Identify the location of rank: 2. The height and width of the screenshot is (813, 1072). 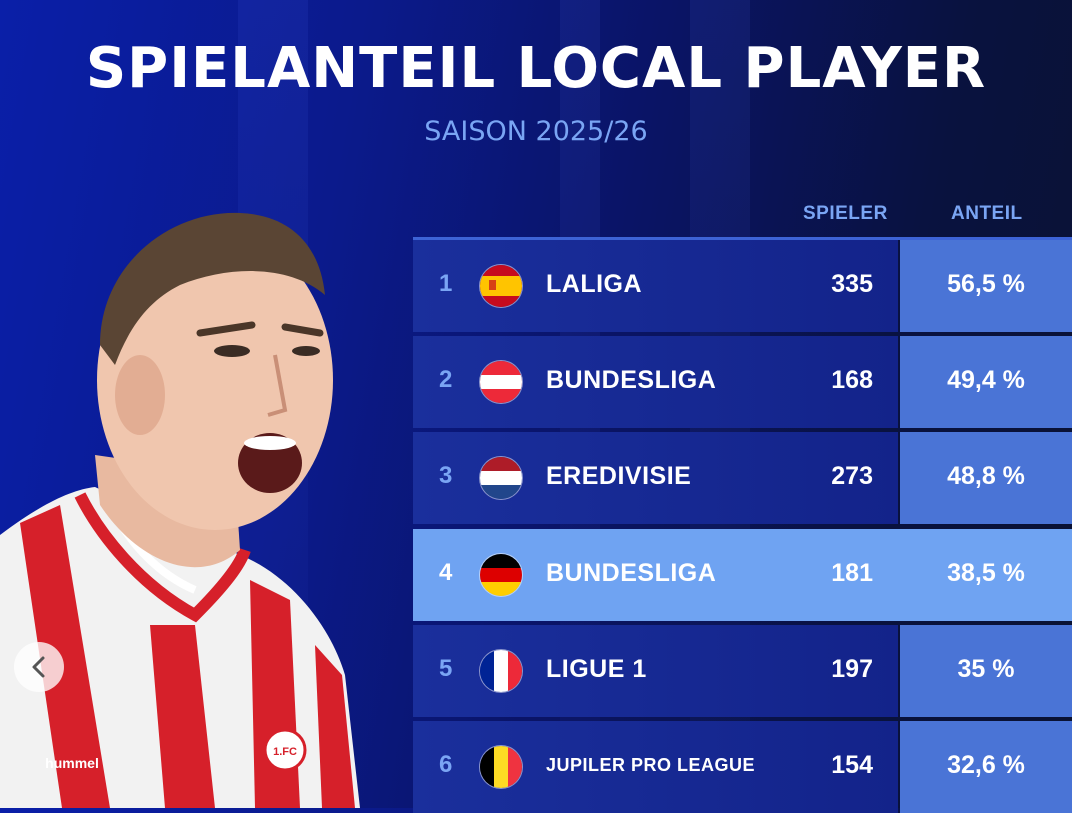
(446, 379).